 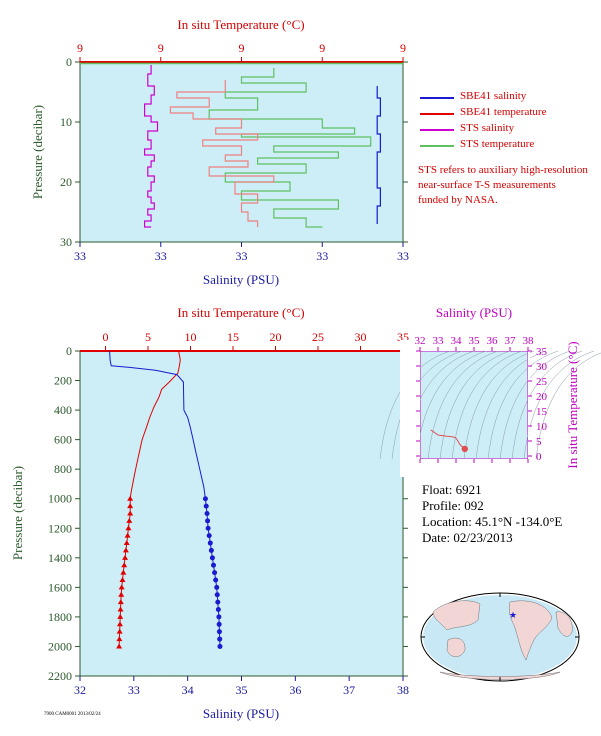 What do you see at coordinates (80, 690) in the screenshot?
I see `salinity-tick-label: 32` at bounding box center [80, 690].